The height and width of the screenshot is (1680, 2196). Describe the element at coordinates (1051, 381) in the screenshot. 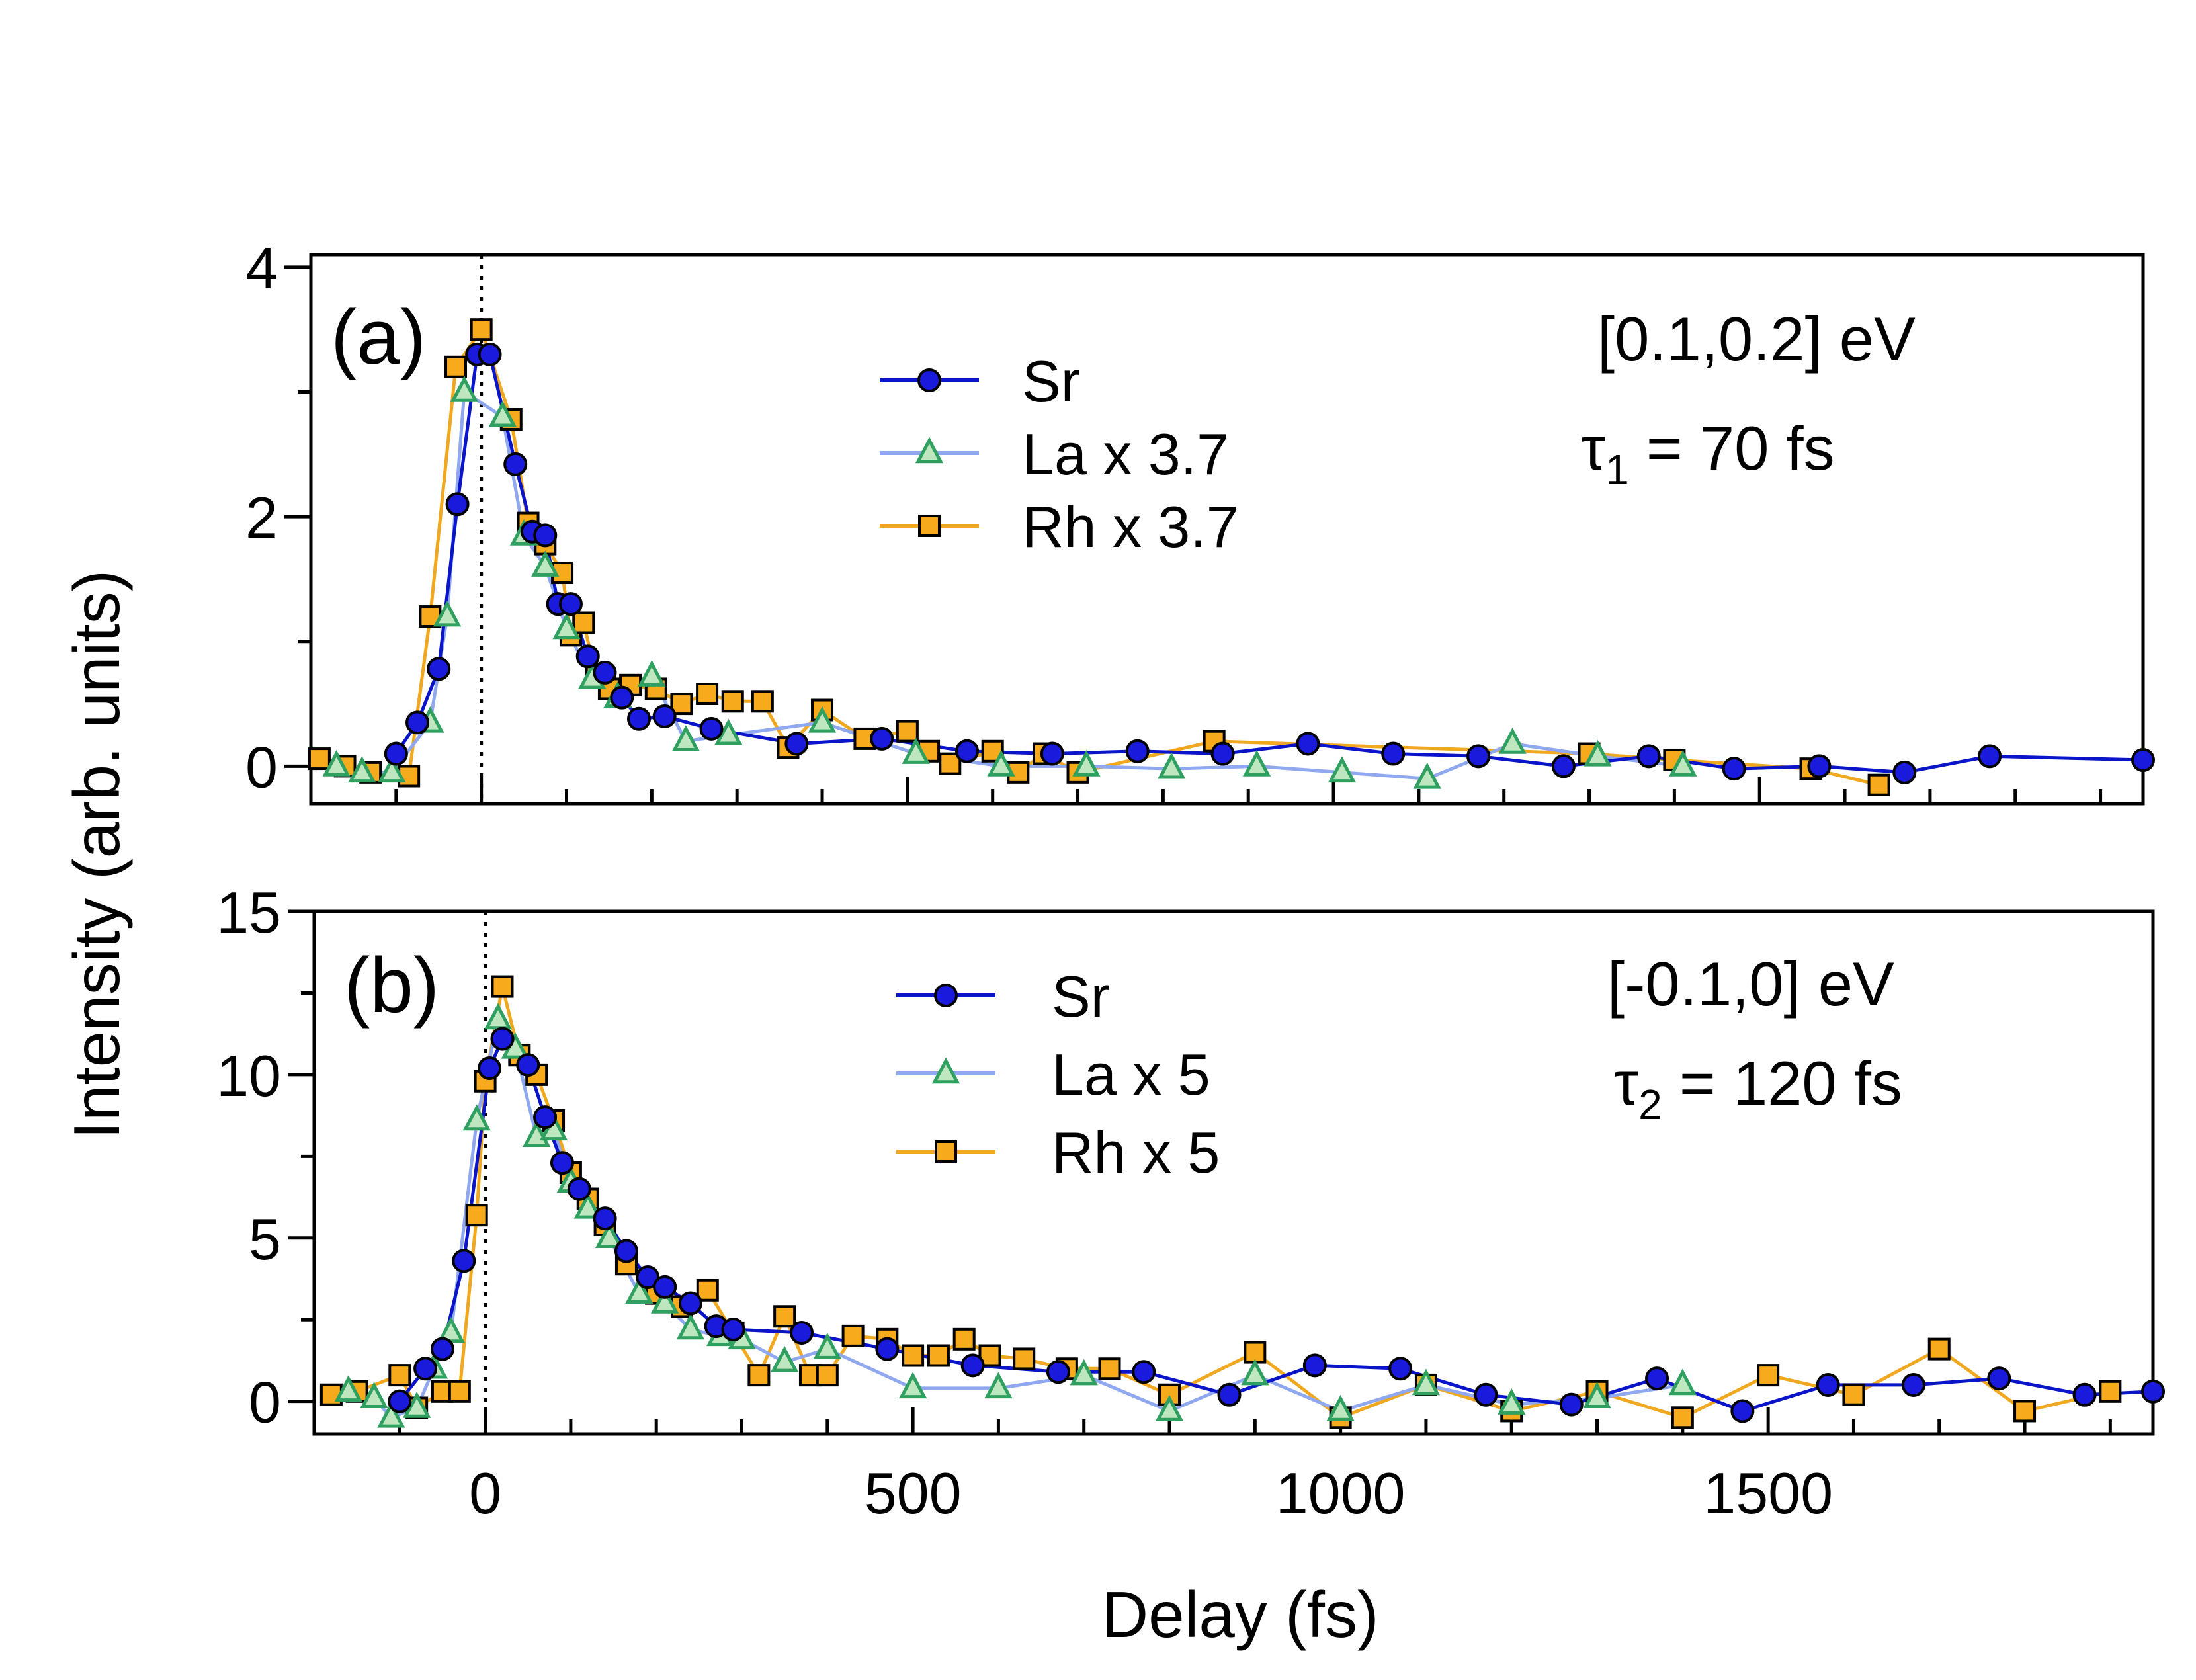

I see `panel-a-legend-text: Sr` at that location.